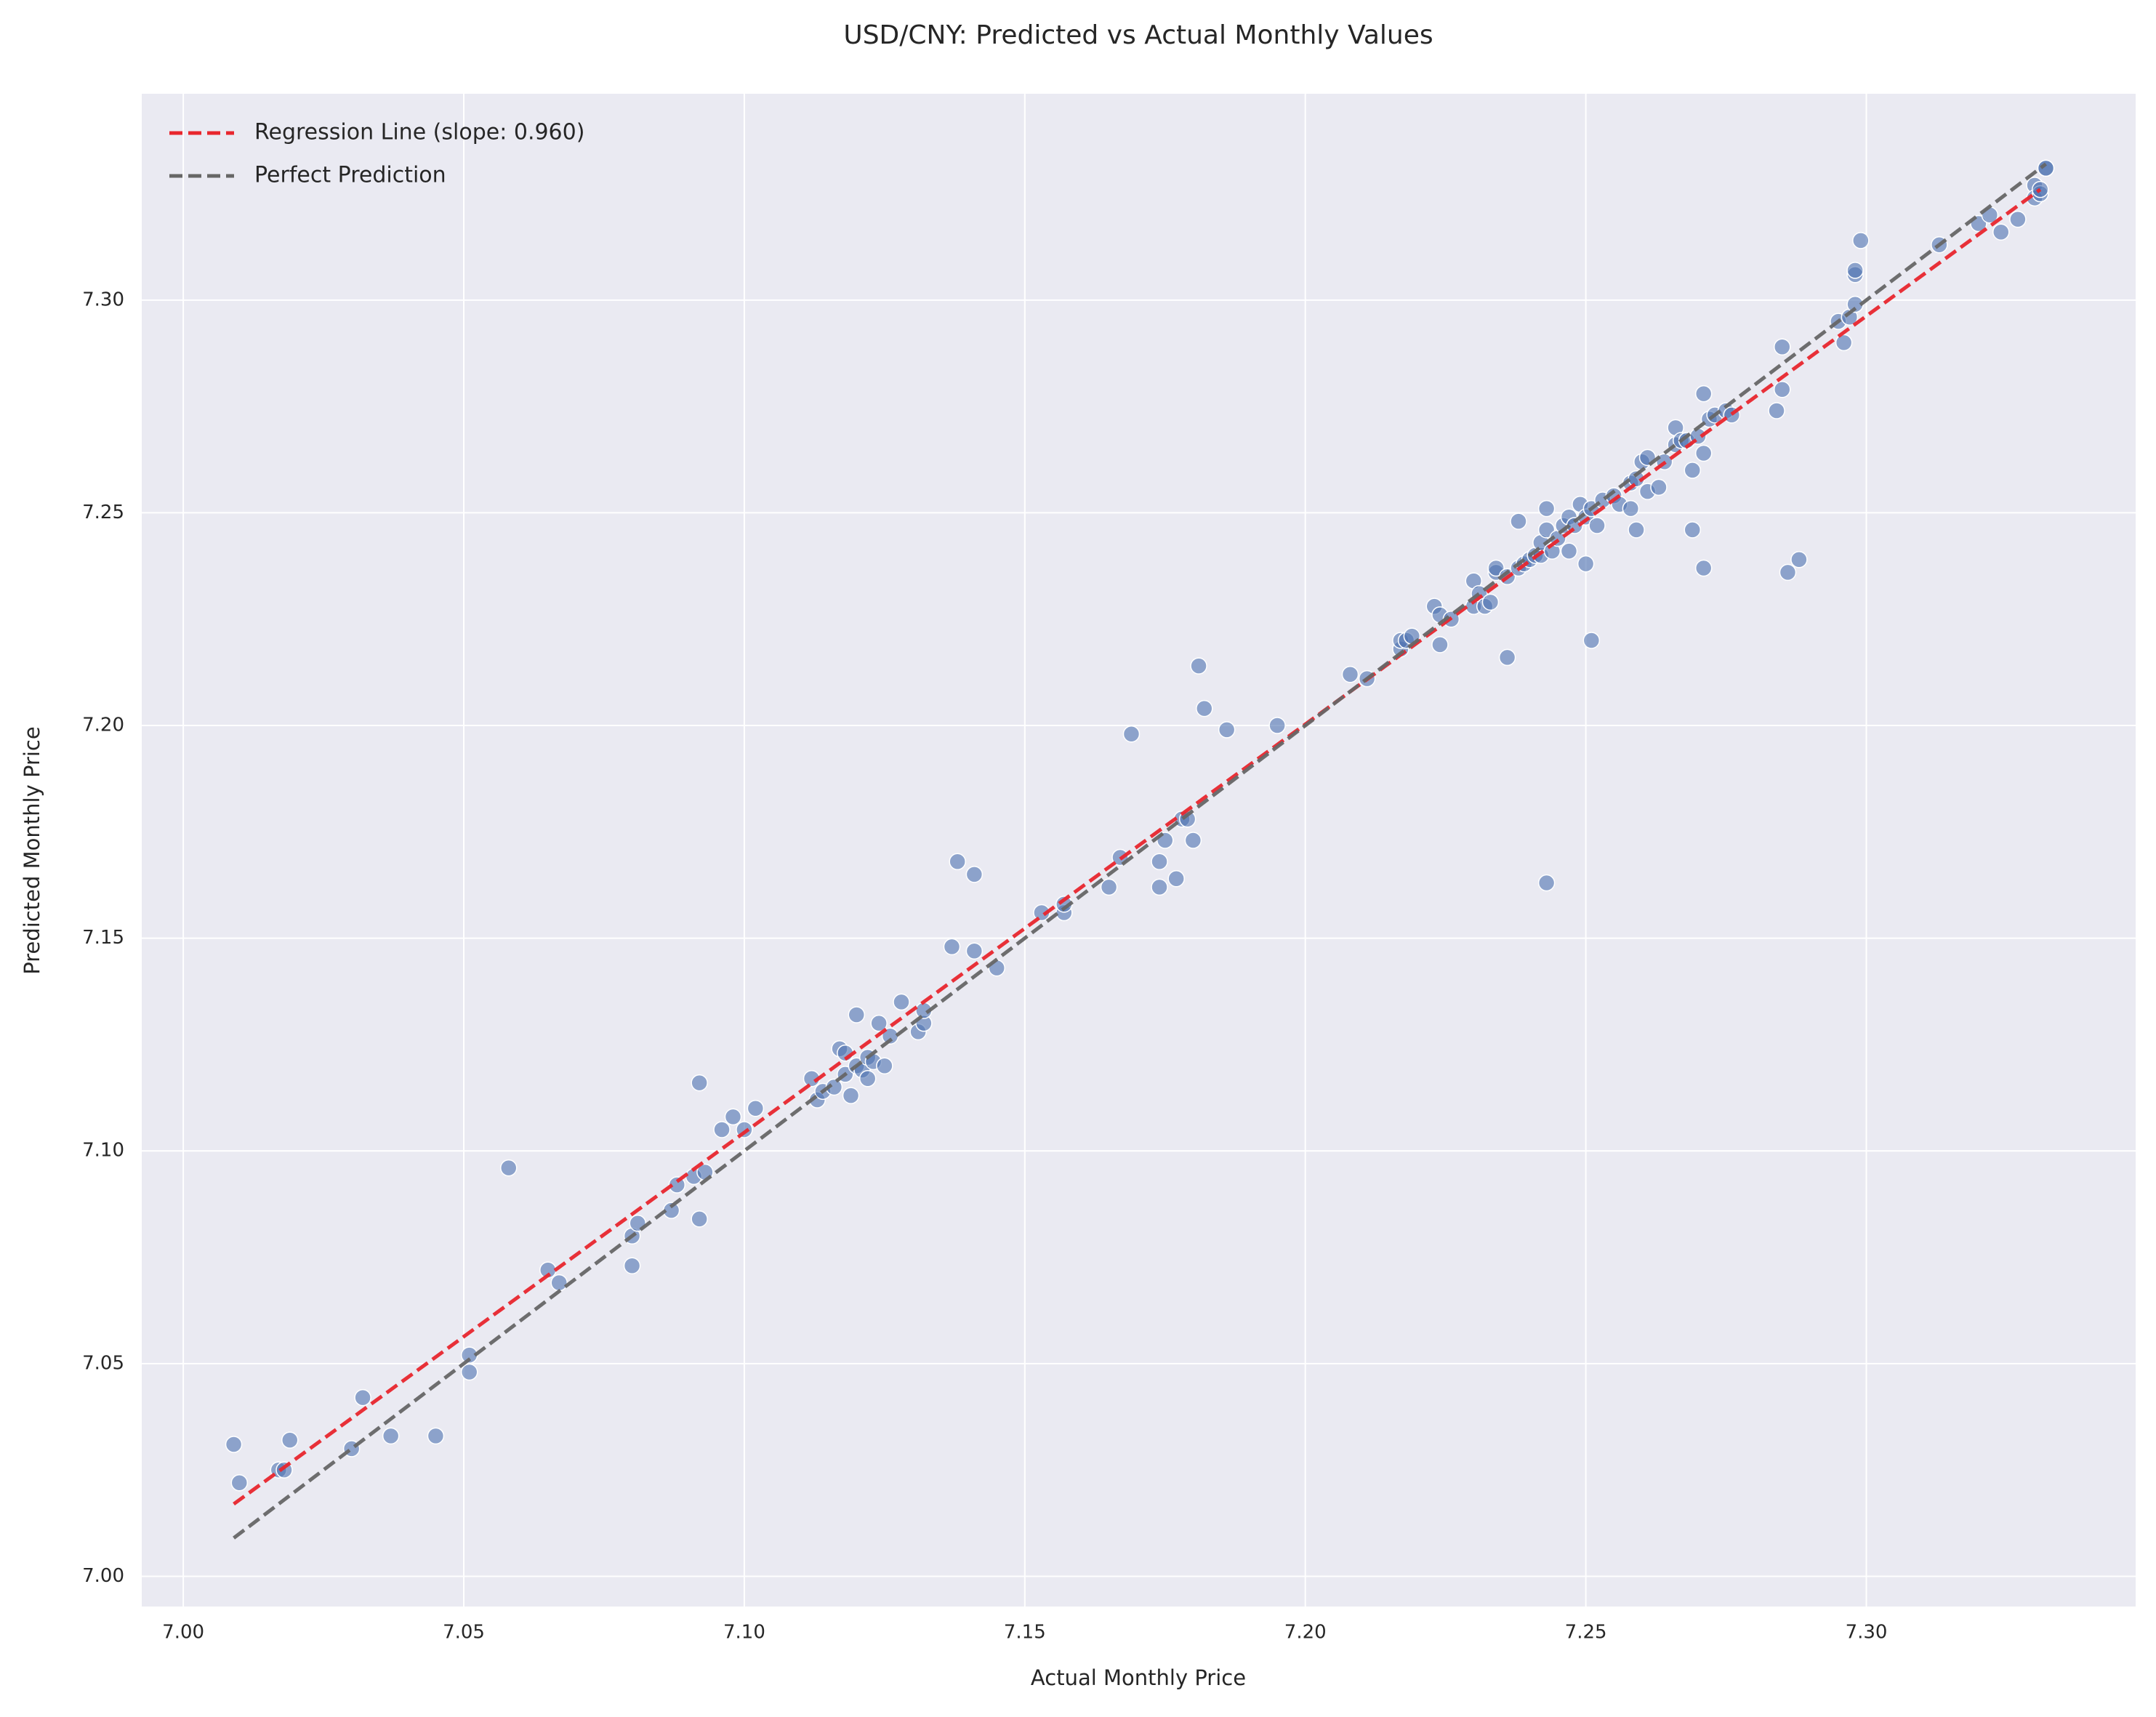 This screenshot has height=1717, width=2156. Describe the element at coordinates (744, 1633) in the screenshot. I see `x-tick-label: 7.10` at that location.